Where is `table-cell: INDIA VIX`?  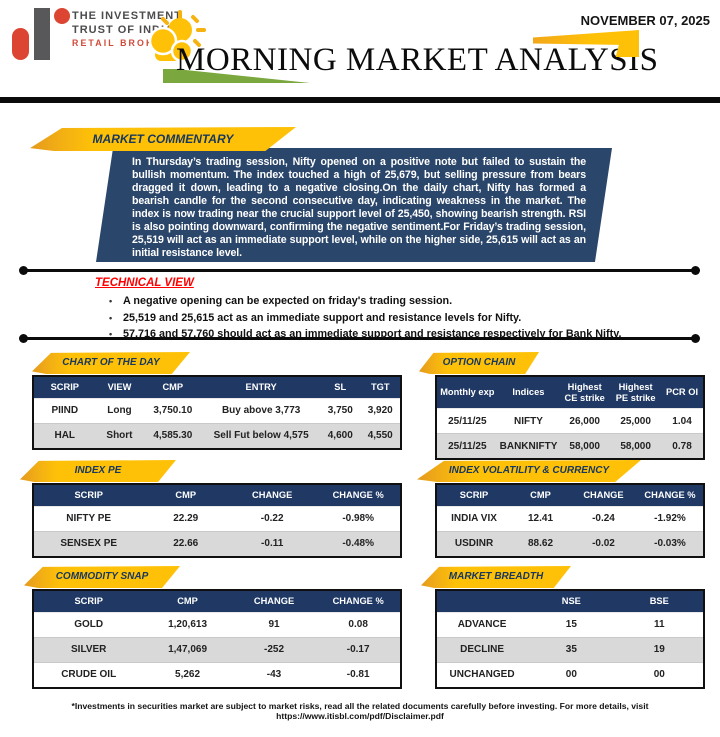
table-cell: INDIA VIX is located at coordinates (474, 518).